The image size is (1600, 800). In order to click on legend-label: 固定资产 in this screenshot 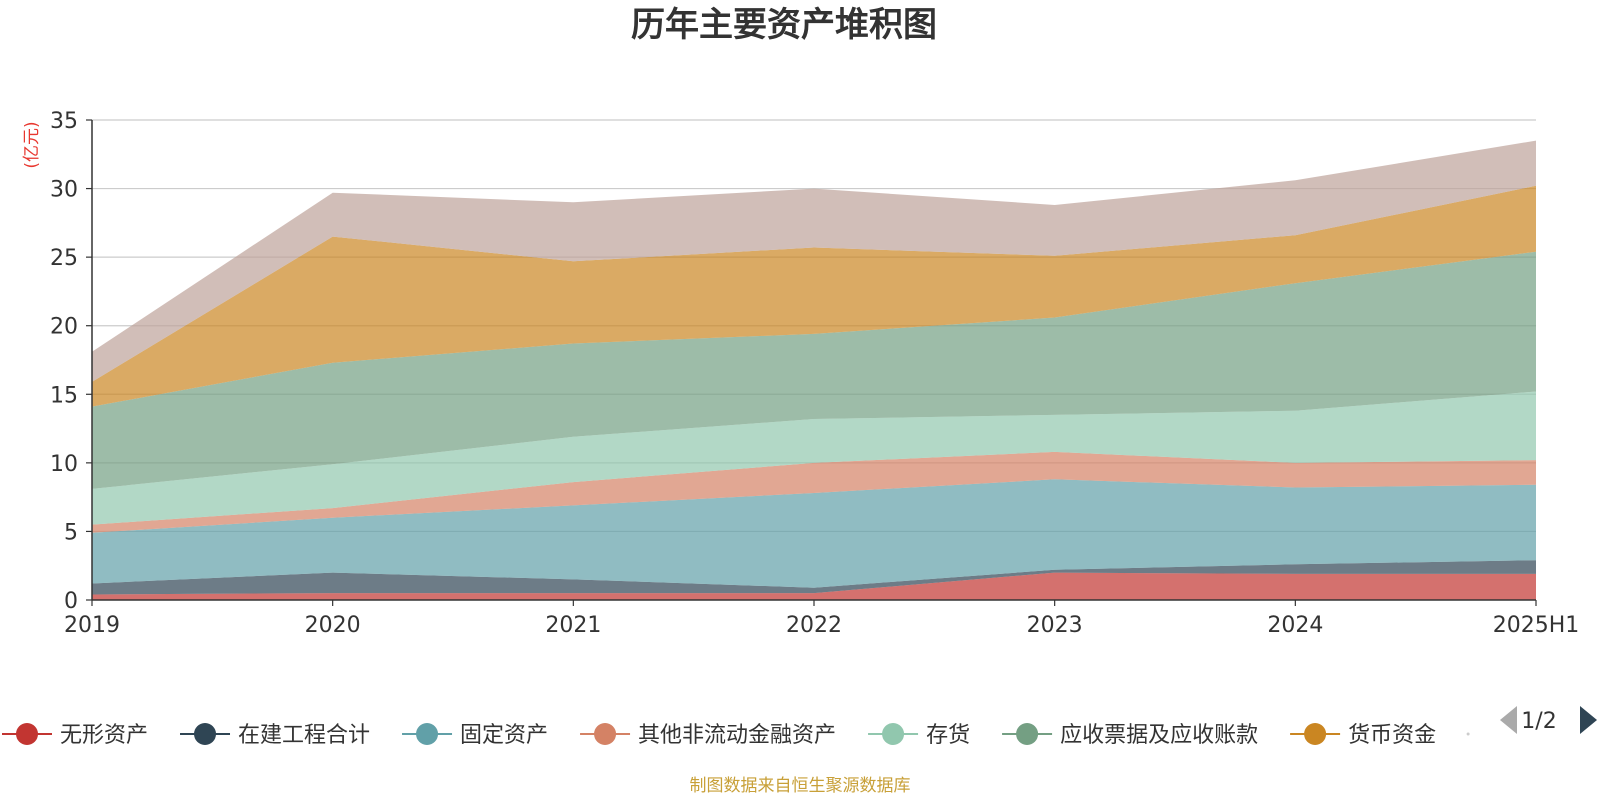, I will do `click(504, 735)`.